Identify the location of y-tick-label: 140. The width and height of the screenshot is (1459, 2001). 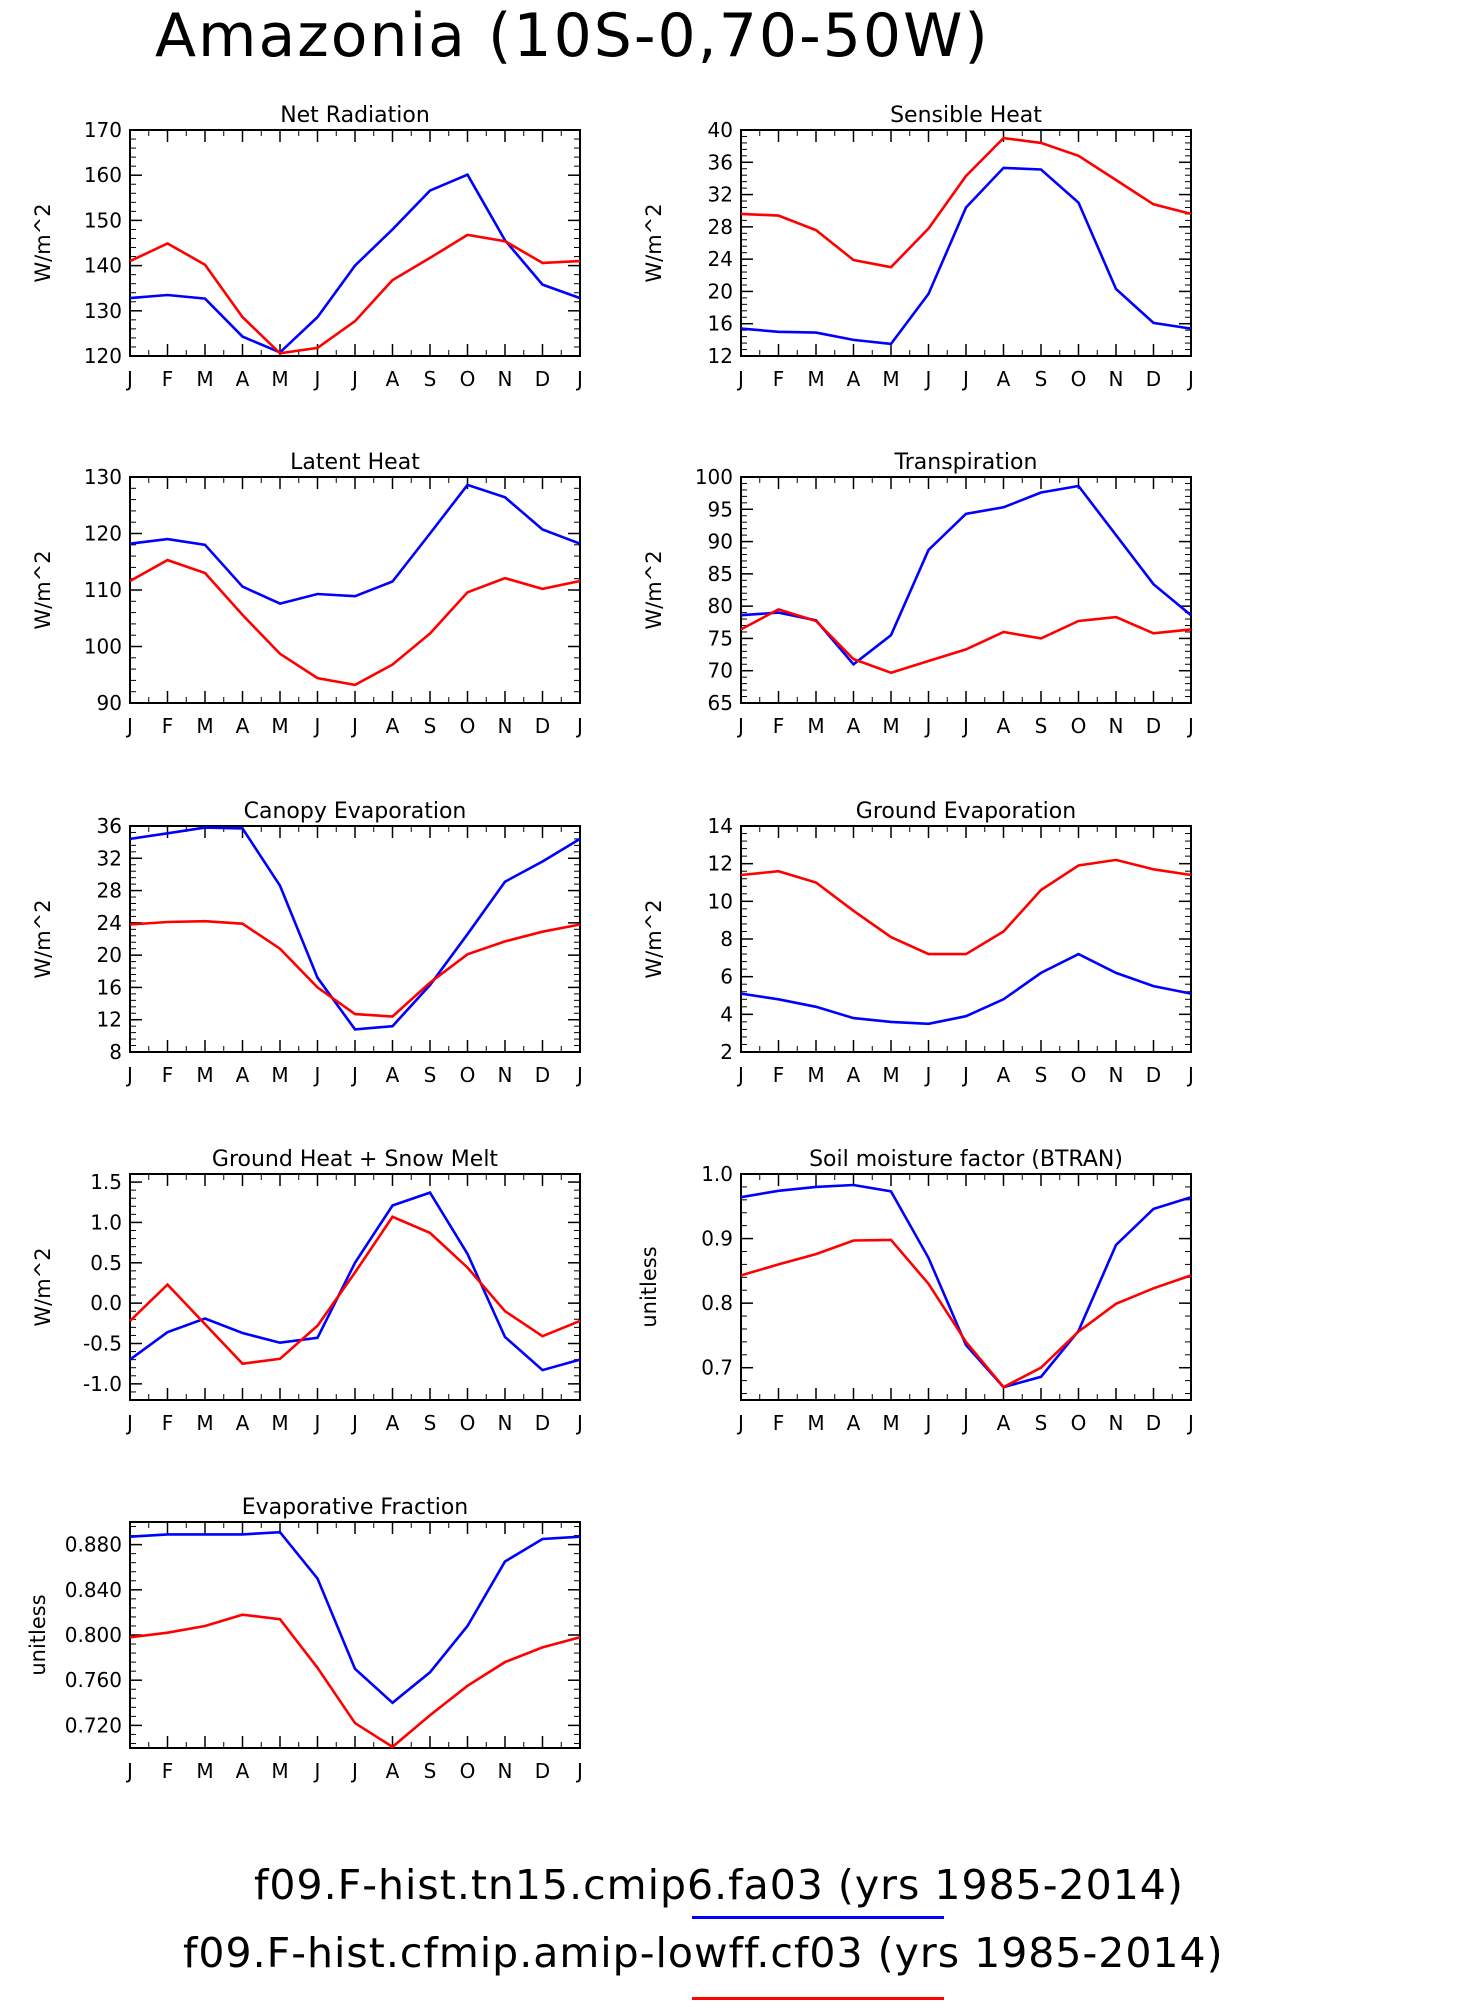
(103, 266).